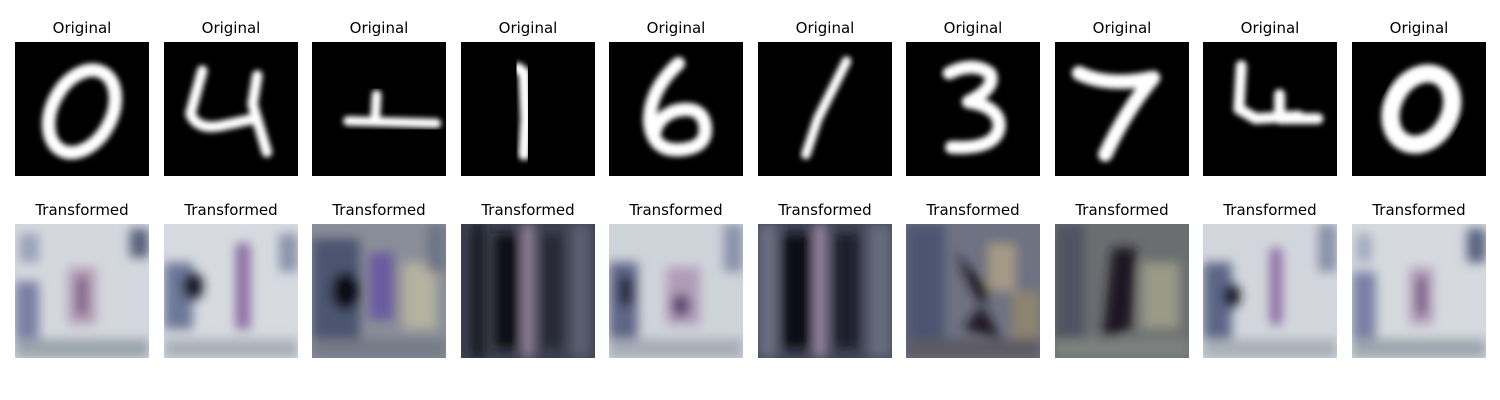 This screenshot has height=400, width=1500. I want to click on original-digit-3-image, so click(973, 109).